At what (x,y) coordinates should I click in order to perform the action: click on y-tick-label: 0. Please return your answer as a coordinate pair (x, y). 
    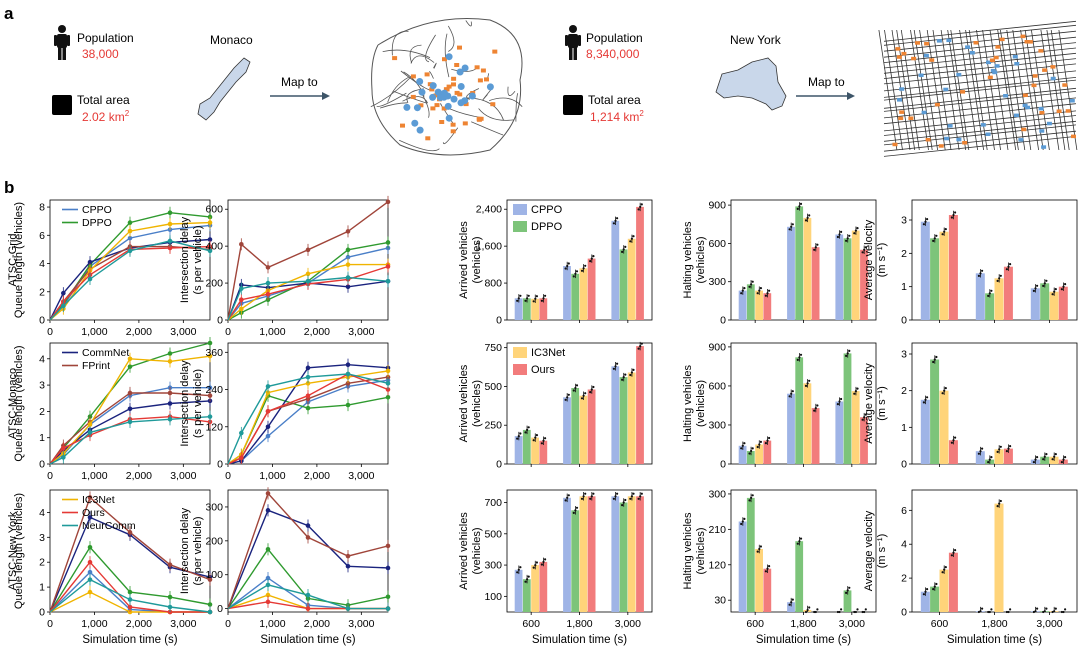
    Looking at the image, I should click on (904, 321).